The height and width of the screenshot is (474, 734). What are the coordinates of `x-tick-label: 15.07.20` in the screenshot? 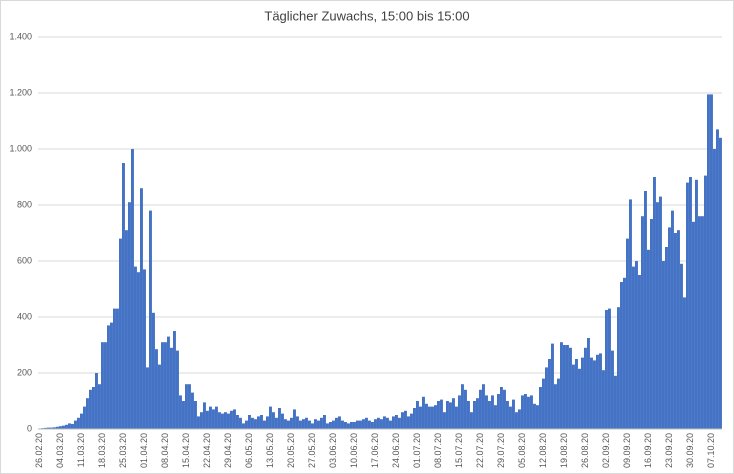 It's located at (459, 450).